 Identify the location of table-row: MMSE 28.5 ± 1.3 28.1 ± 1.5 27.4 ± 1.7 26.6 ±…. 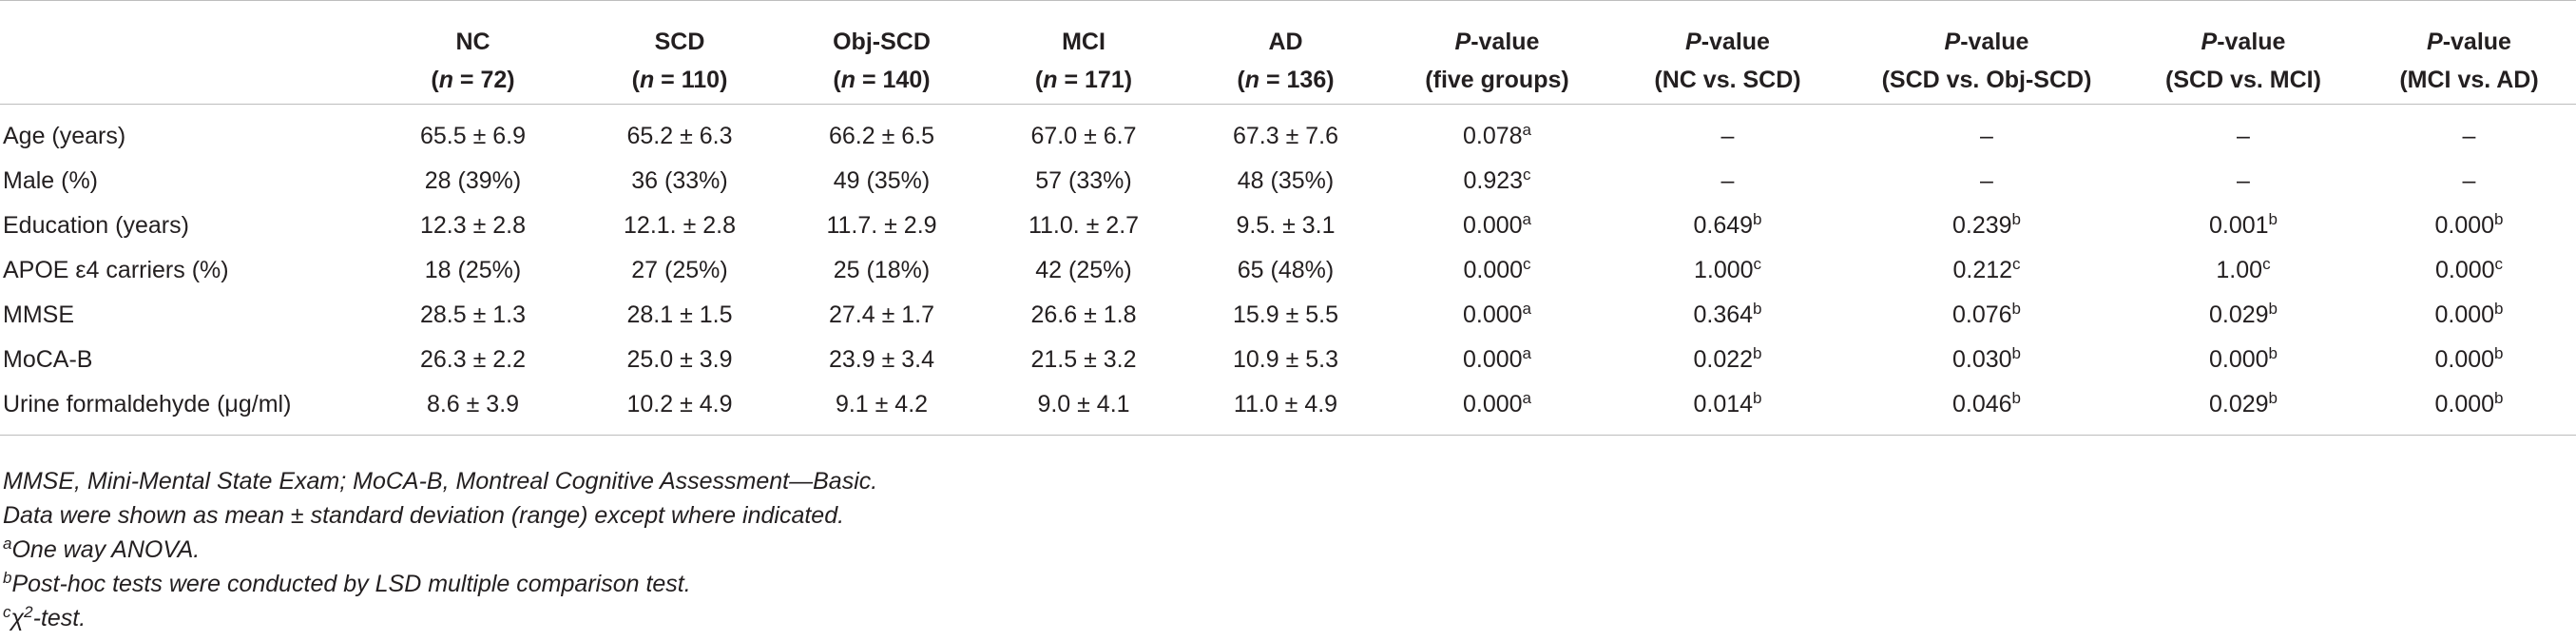
(1288, 315).